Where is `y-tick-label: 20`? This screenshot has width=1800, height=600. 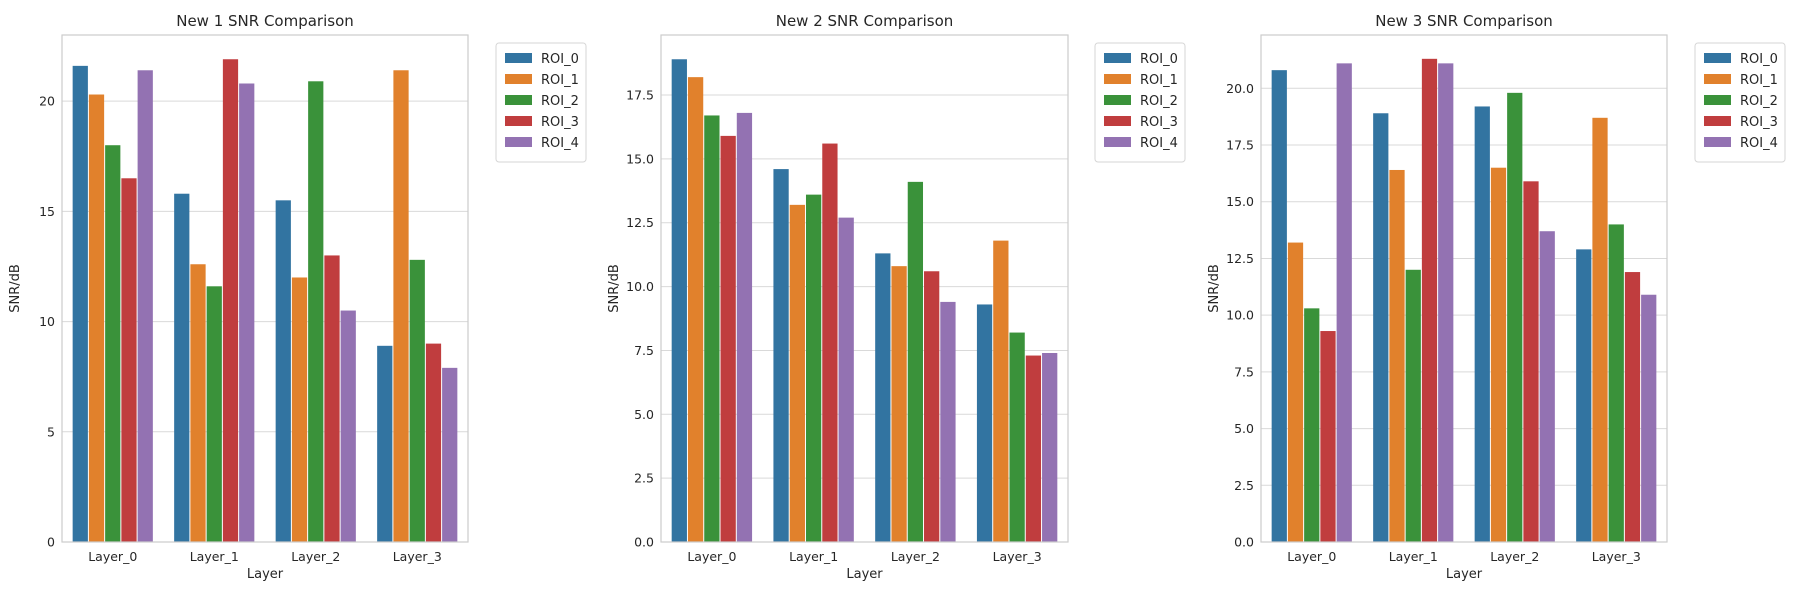
y-tick-label: 20 is located at coordinates (47, 101).